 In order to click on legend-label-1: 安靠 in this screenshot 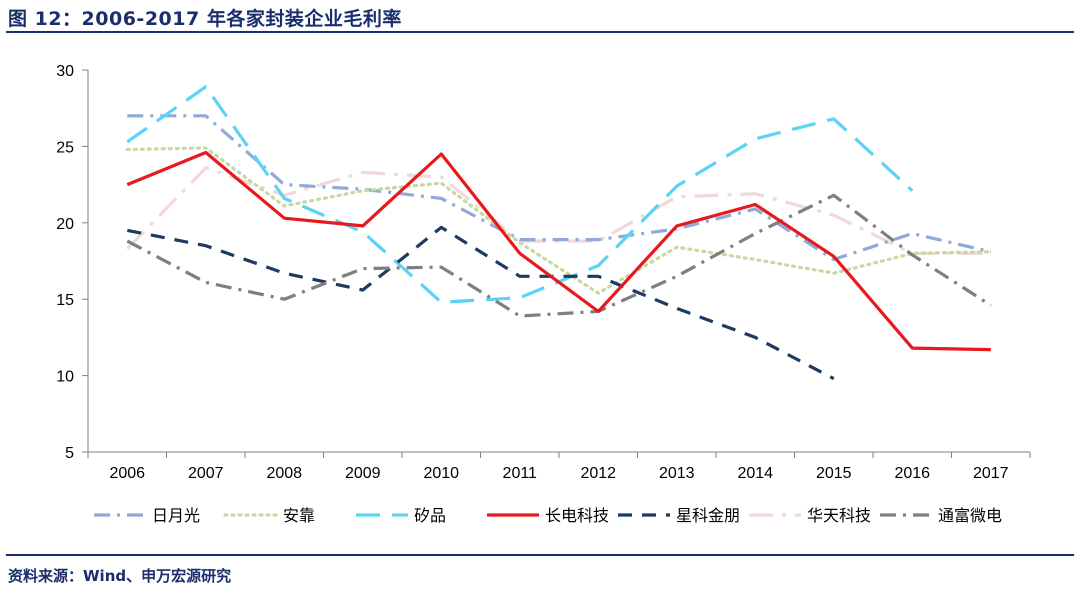, I will do `click(299, 515)`.